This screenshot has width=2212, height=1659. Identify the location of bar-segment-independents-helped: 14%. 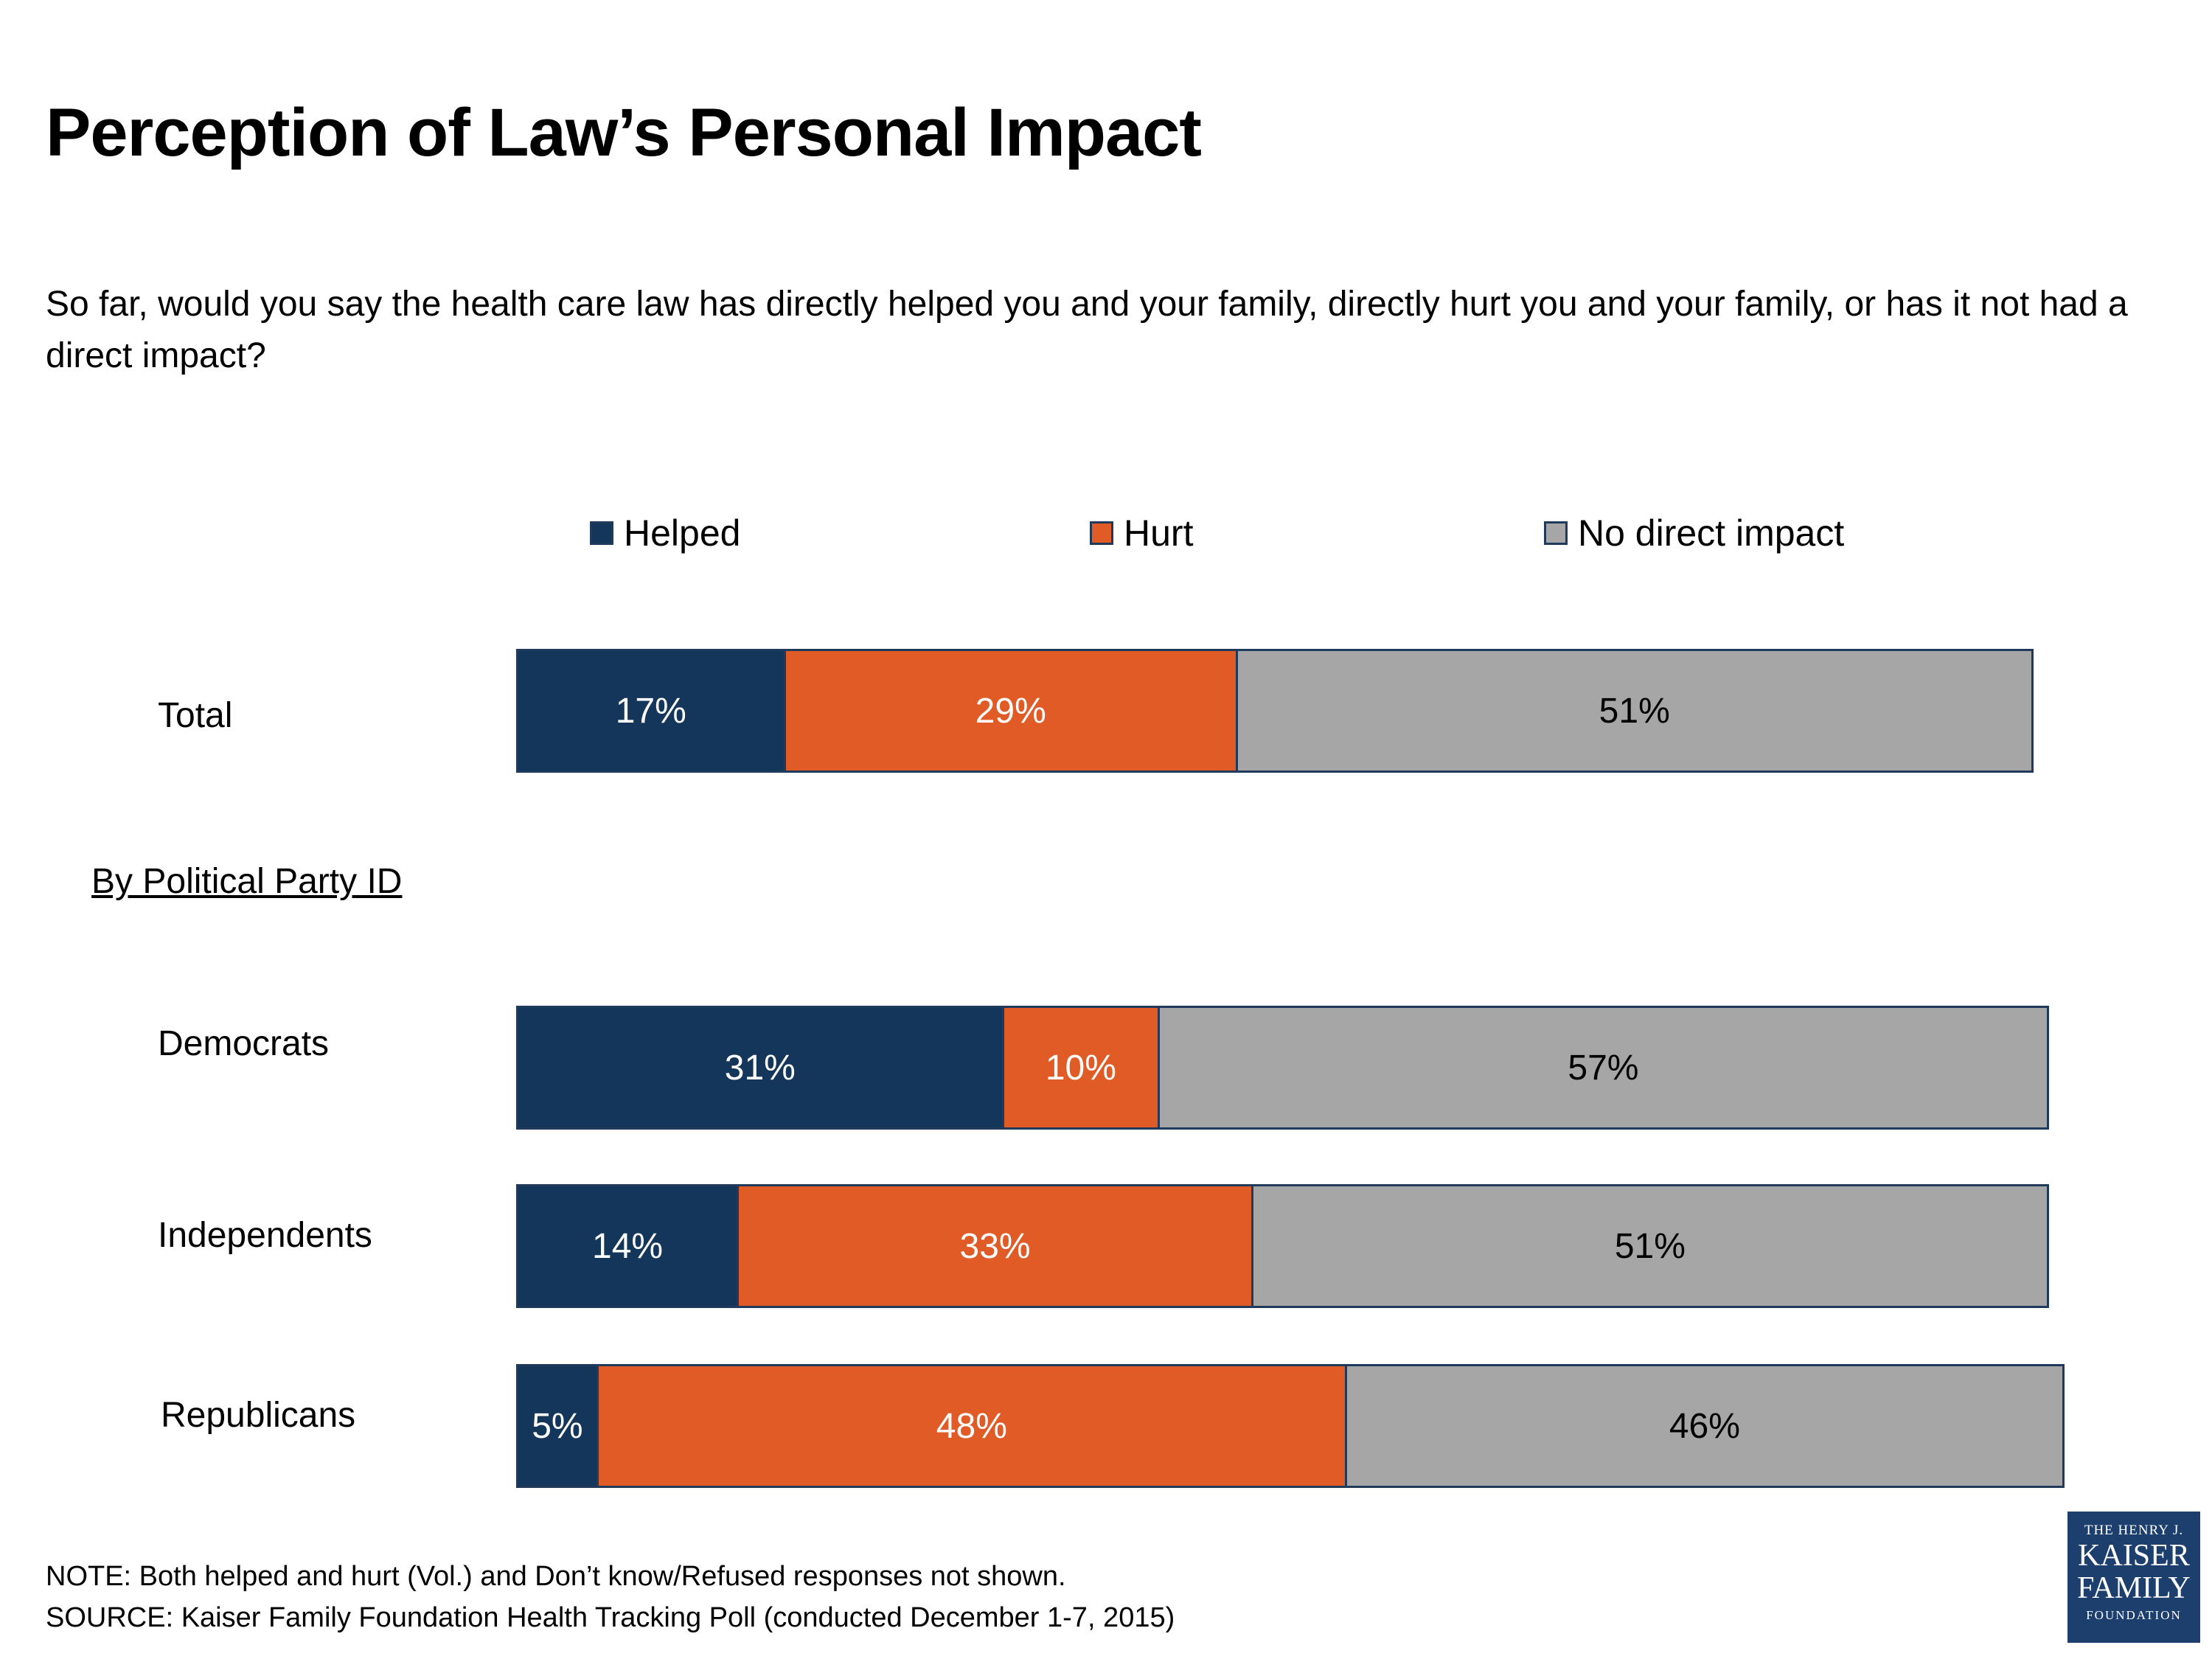
(627, 1246).